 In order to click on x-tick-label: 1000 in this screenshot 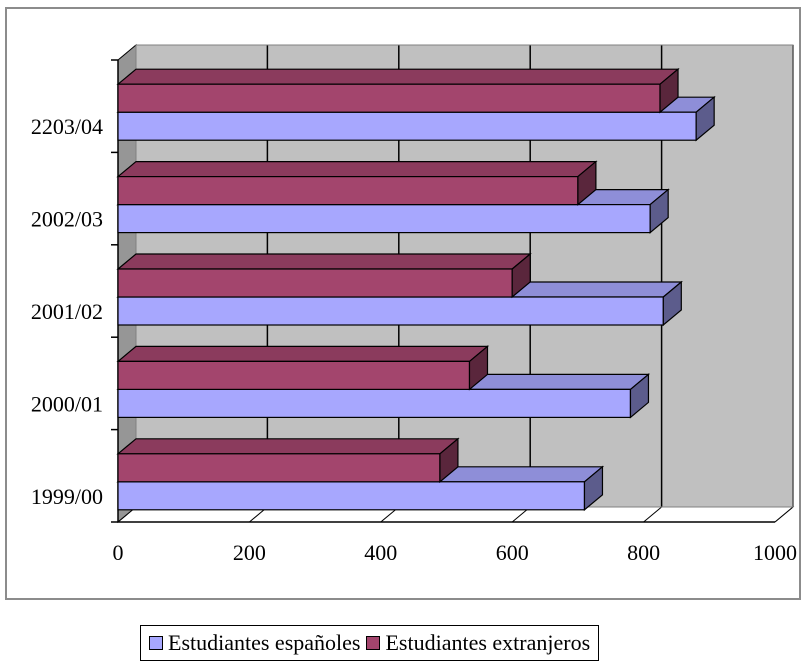, I will do `click(775, 552)`.